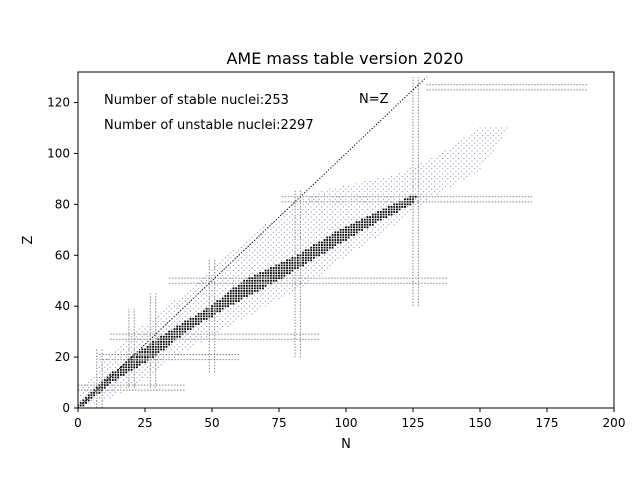 This screenshot has height=480, width=640. What do you see at coordinates (480, 423) in the screenshot?
I see `x-tick-label-6: 150` at bounding box center [480, 423].